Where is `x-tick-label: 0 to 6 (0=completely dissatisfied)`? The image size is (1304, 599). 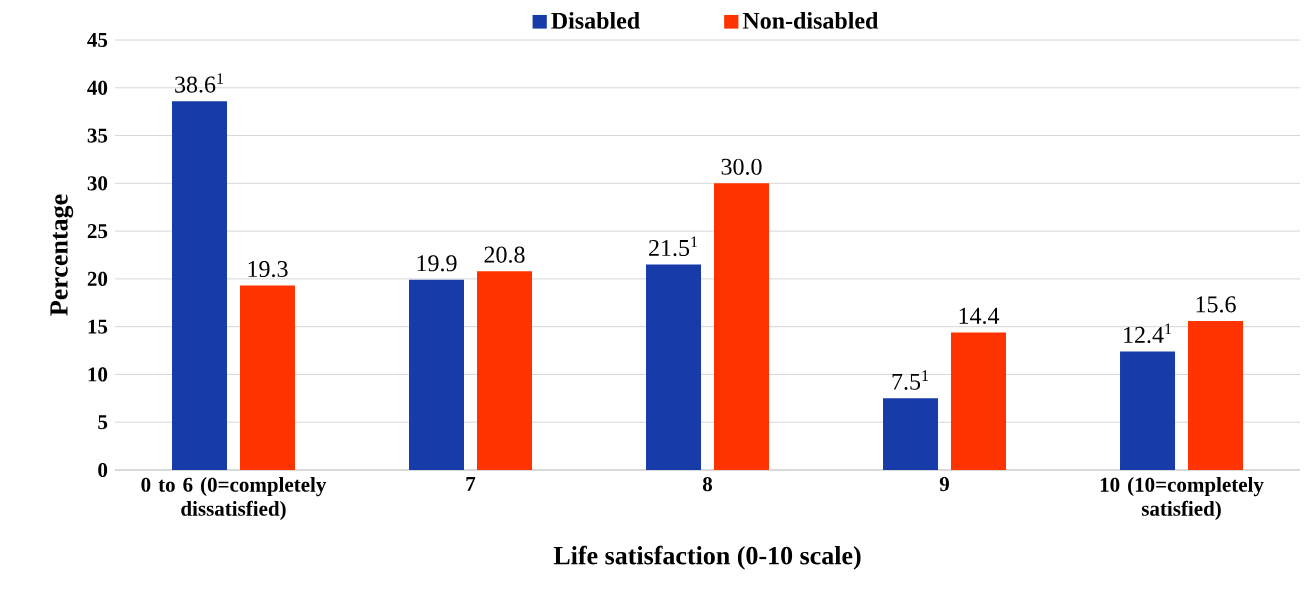
x-tick-label: 0 to 6 (0=completely dissatisfied) is located at coordinates (234, 499).